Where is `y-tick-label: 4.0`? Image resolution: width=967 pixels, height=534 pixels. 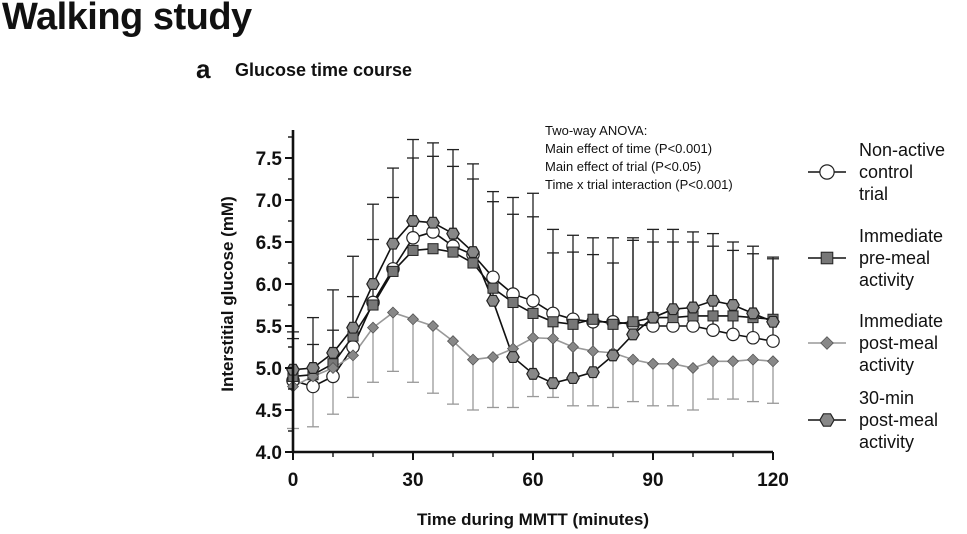
y-tick-label: 4.0 is located at coordinates (269, 453).